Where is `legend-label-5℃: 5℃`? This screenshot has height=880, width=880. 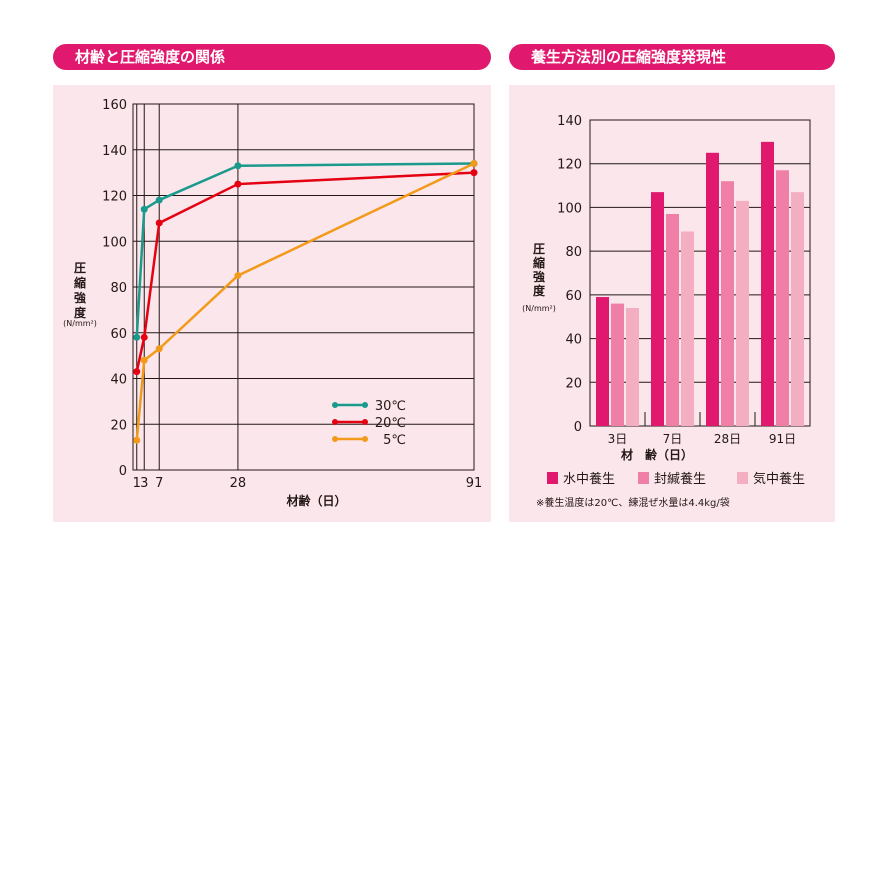 legend-label-5℃: 5℃ is located at coordinates (394, 440).